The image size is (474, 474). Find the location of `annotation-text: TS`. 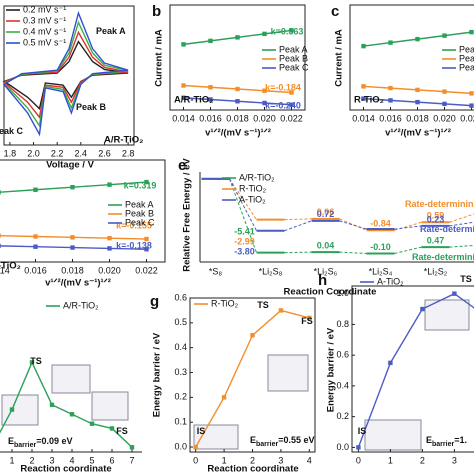

annotation-text: TS is located at coordinates (36, 361).